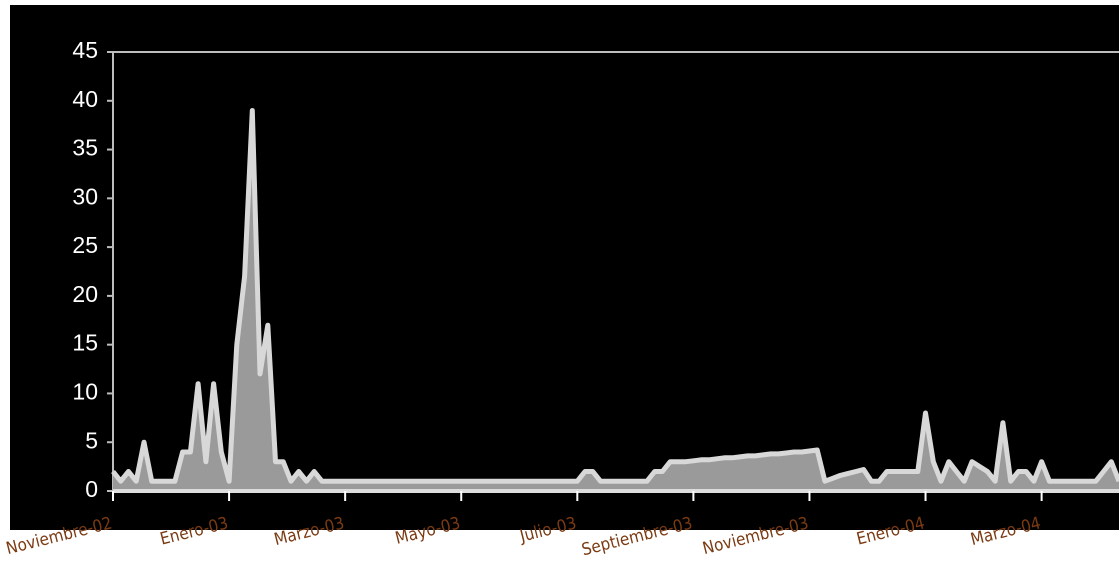 The image size is (1119, 570). I want to click on y-tick-label: 35, so click(85, 148).